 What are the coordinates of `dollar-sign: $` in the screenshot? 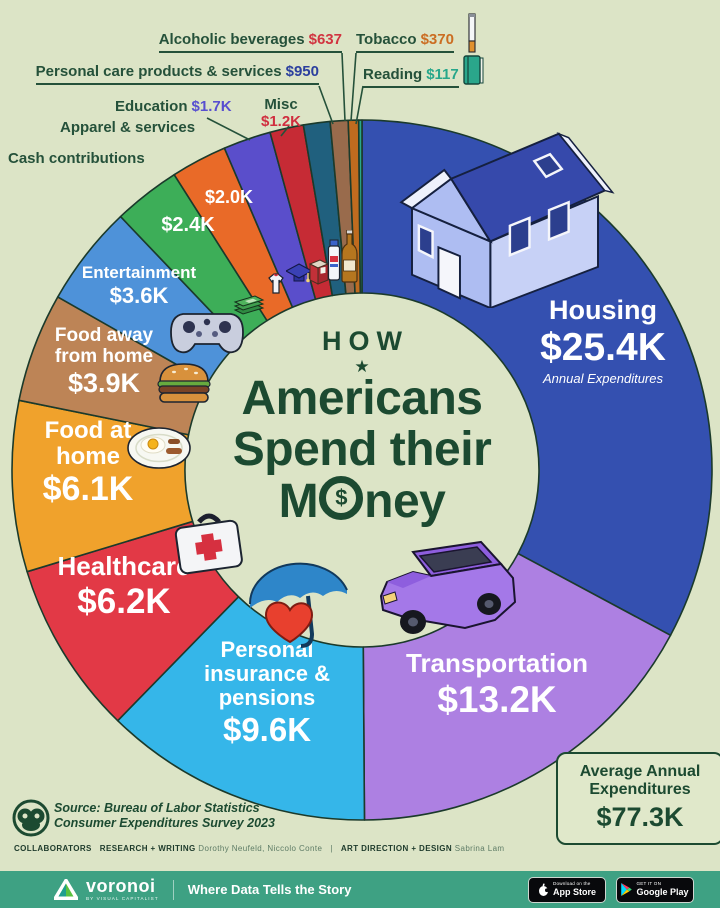 It's located at (341, 497).